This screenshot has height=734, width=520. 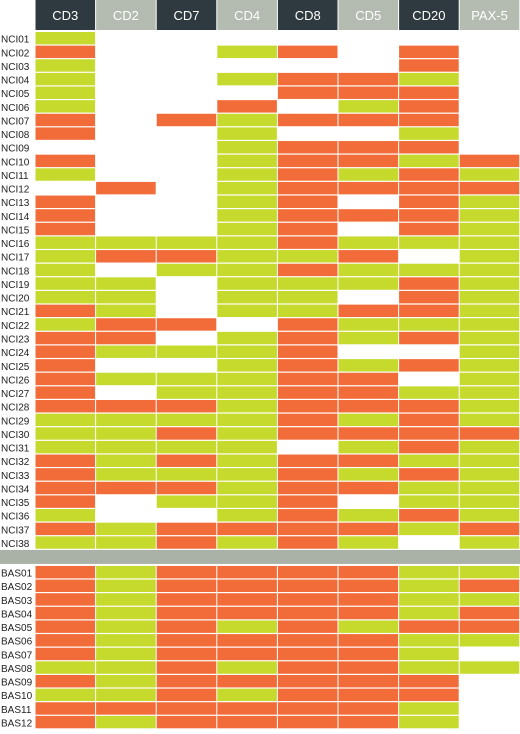 I want to click on cell-nci38-cd5, so click(x=368, y=542).